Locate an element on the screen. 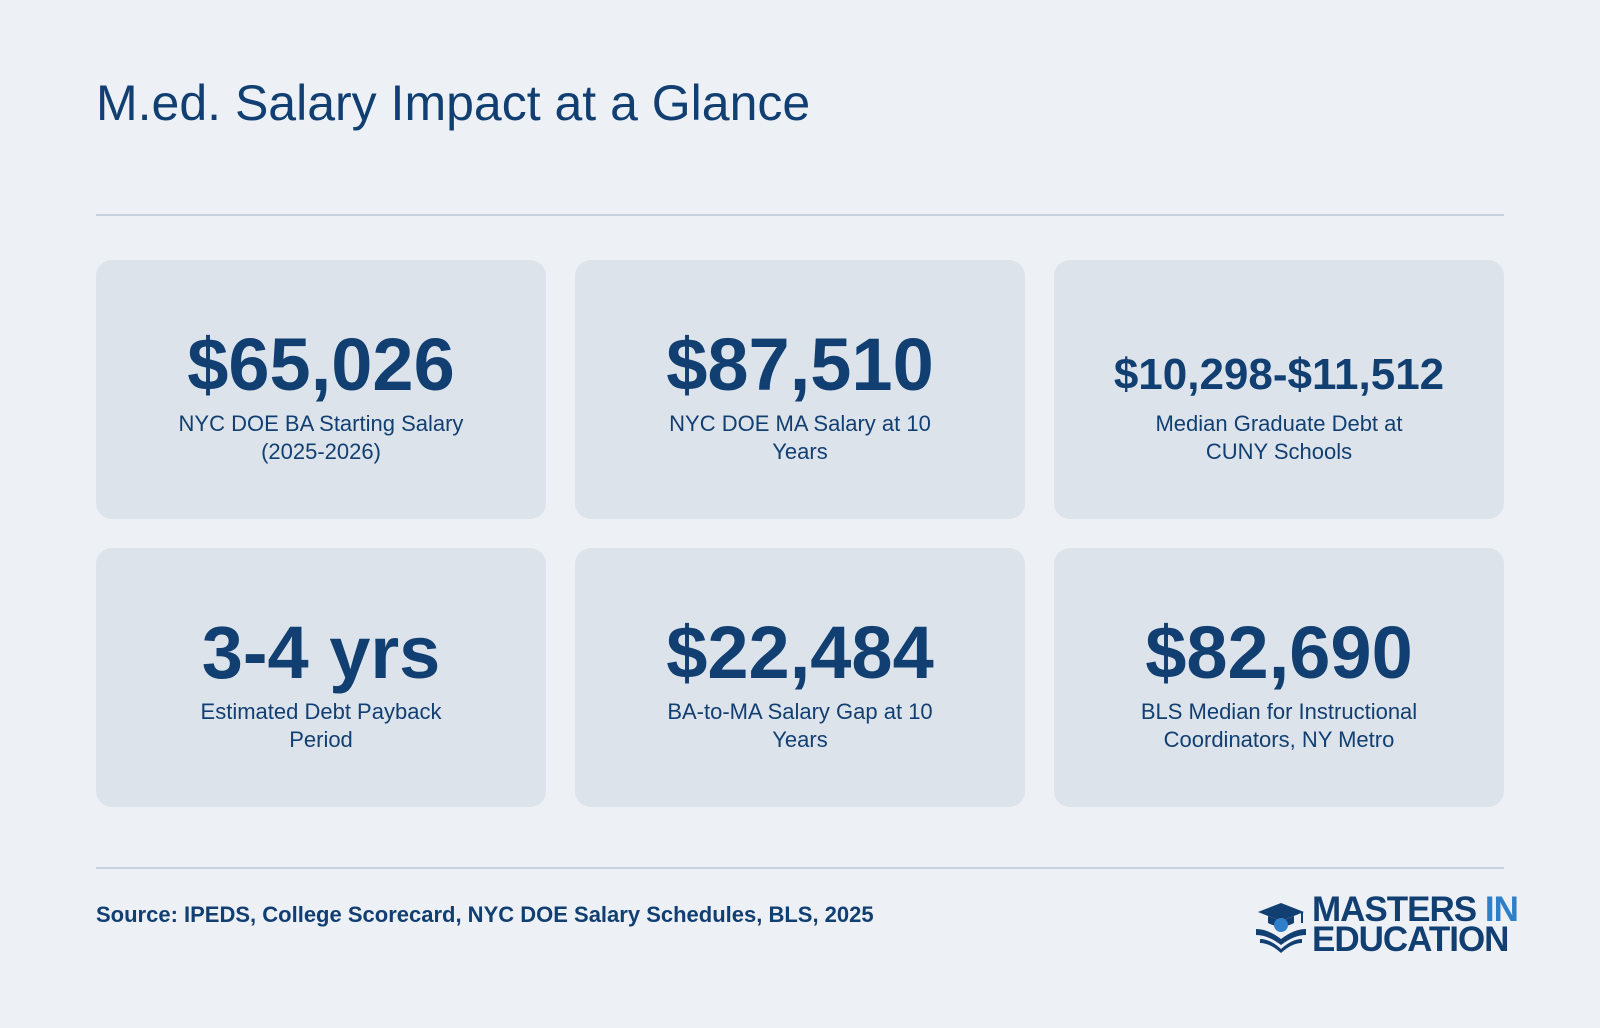 The width and height of the screenshot is (1600, 1028). stat-value: $65,026 is located at coordinates (321, 364).